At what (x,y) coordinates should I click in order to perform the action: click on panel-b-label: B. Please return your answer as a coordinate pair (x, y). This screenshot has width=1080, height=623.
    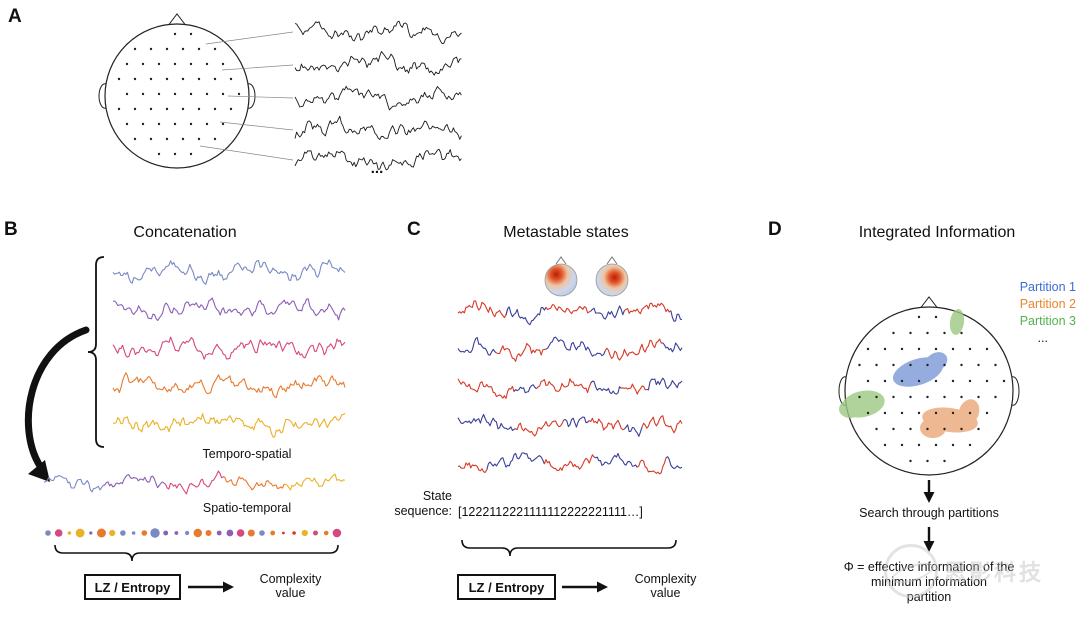
    Looking at the image, I should click on (11, 229).